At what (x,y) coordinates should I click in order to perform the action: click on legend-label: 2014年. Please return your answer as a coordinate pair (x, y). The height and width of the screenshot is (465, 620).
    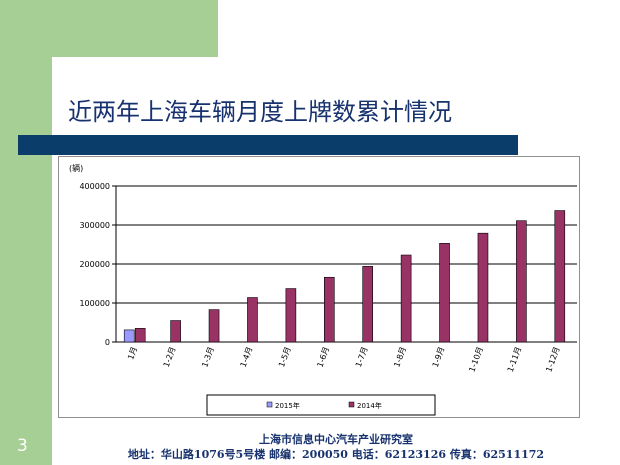
    Looking at the image, I should click on (369, 405).